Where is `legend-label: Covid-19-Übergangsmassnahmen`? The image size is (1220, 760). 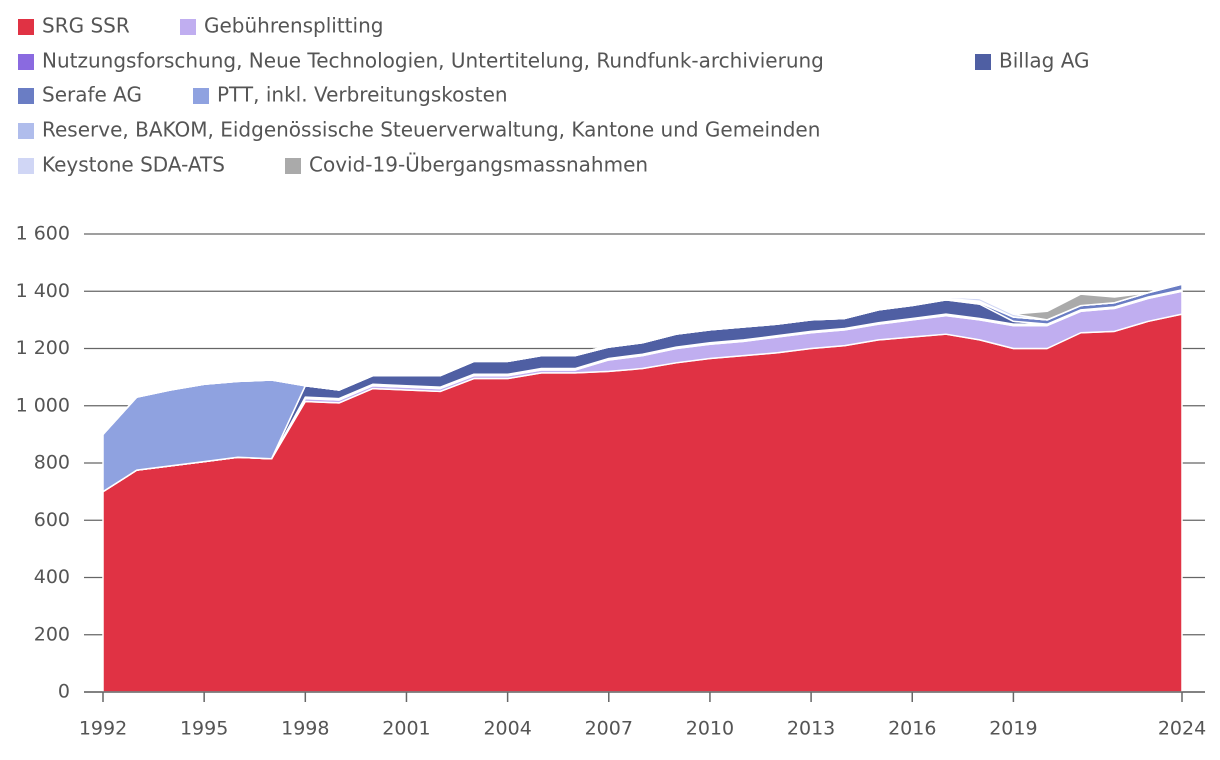 legend-label: Covid-19-Übergangsmassnahmen is located at coordinates (478, 165).